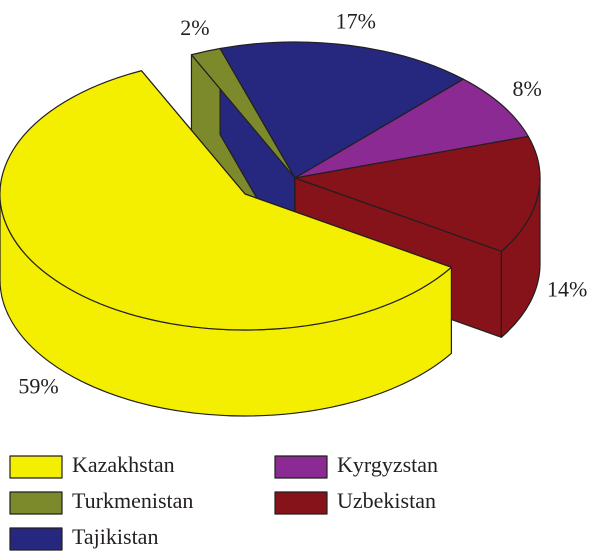 This screenshot has width=600, height=559. What do you see at coordinates (132, 500) in the screenshot?
I see `legend-label: Turkmenistan` at bounding box center [132, 500].